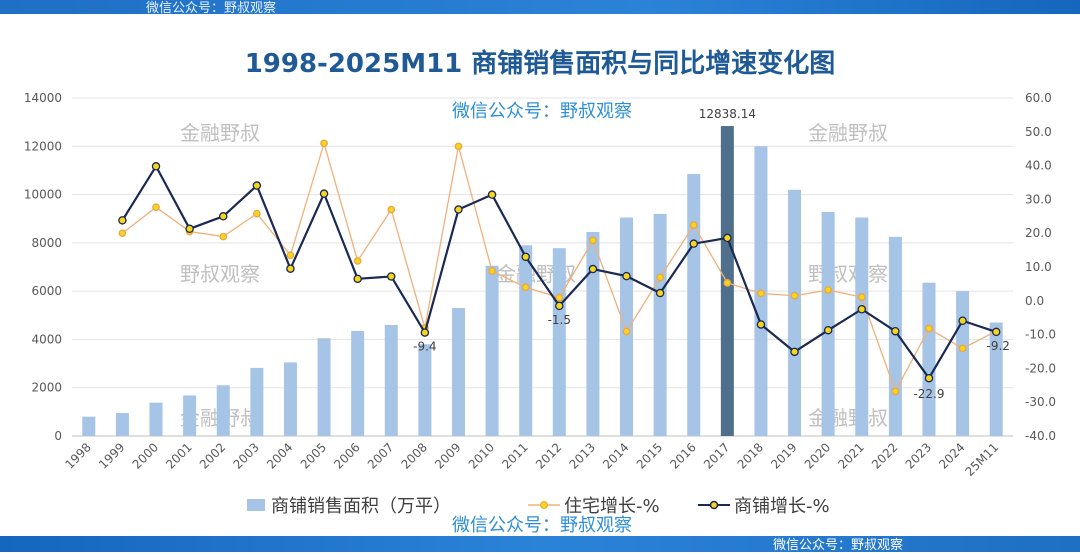  Describe the element at coordinates (46, 243) in the screenshot. I see `left-tick-label: 8000` at that location.